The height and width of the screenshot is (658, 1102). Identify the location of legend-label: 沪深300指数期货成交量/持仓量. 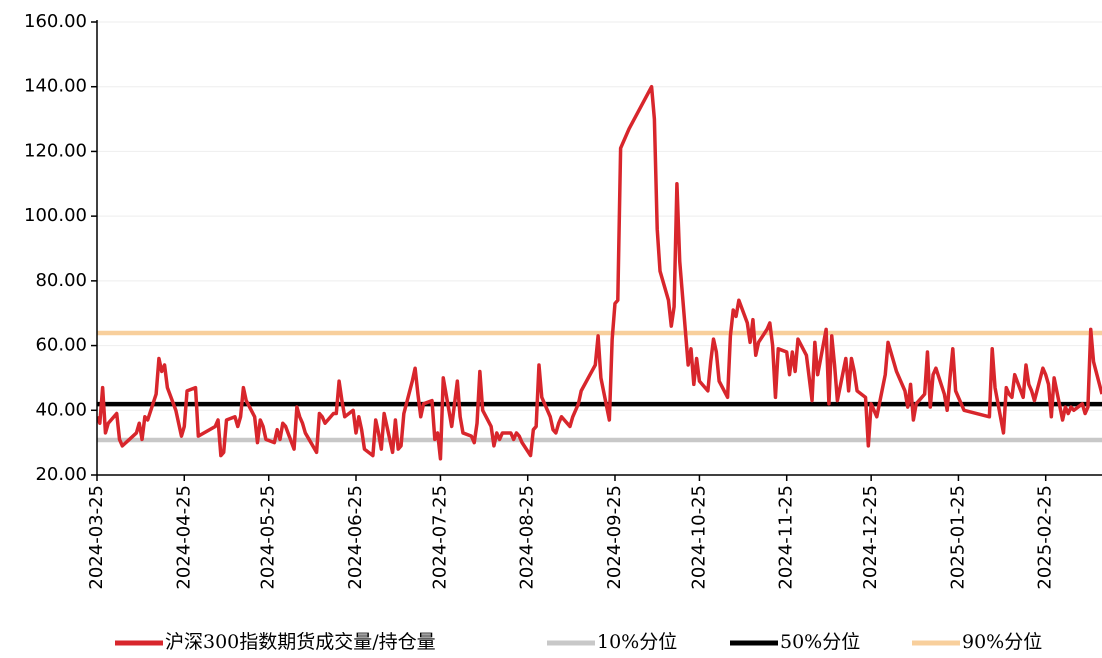
(300, 642).